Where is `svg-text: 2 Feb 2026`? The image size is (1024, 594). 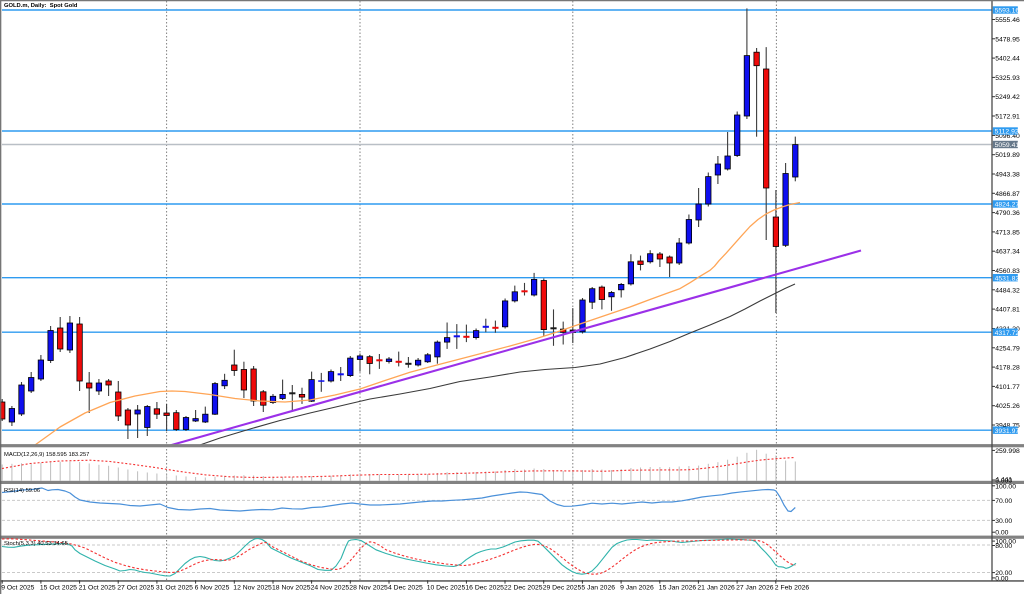
svg-text: 2 Feb 2026 is located at coordinates (792, 588).